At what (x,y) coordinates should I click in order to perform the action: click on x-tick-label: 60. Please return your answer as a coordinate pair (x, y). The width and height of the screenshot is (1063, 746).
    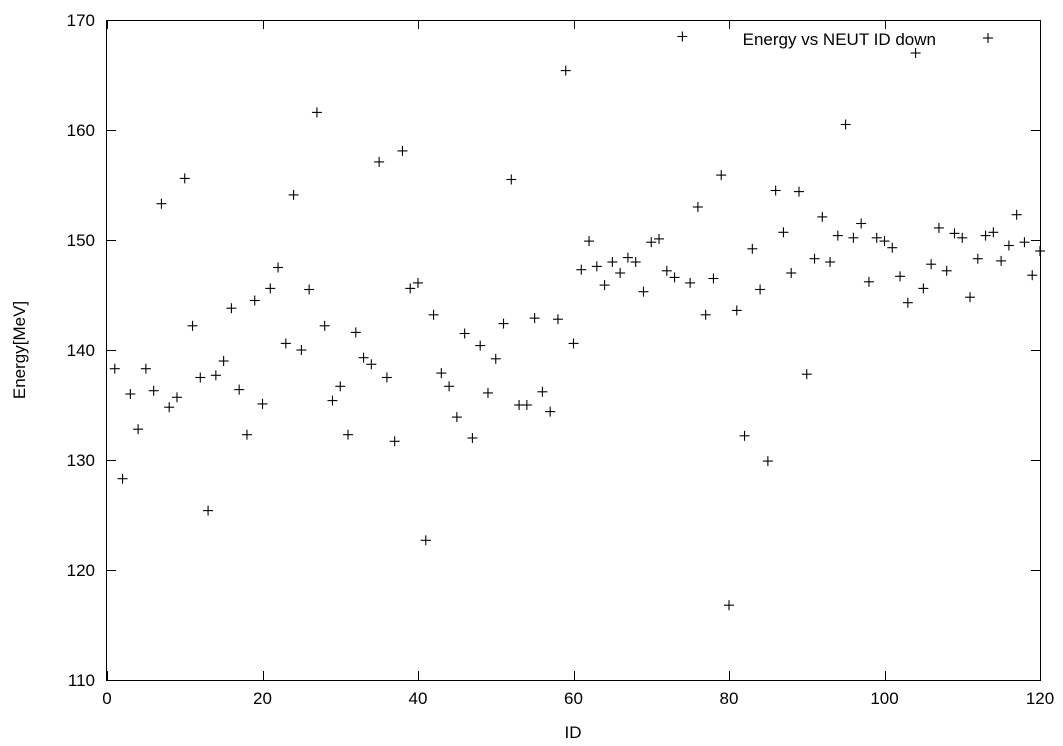
    Looking at the image, I should click on (573, 698).